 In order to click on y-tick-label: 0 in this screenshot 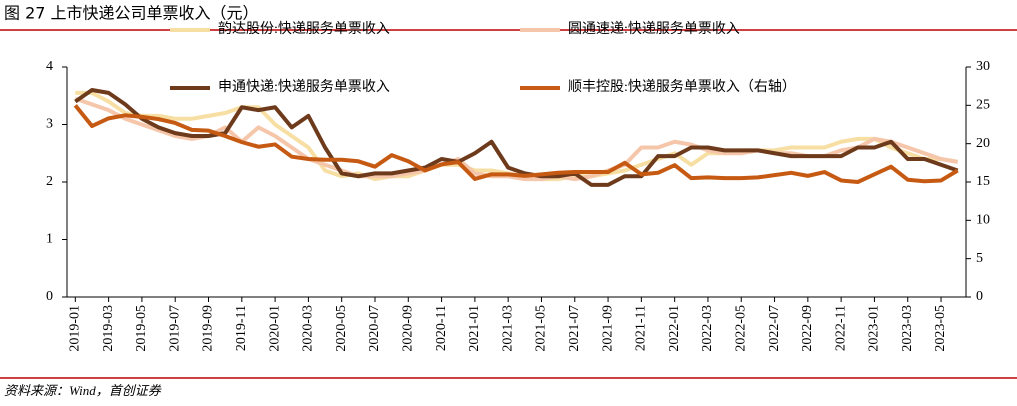, I will do `click(49, 296)`.